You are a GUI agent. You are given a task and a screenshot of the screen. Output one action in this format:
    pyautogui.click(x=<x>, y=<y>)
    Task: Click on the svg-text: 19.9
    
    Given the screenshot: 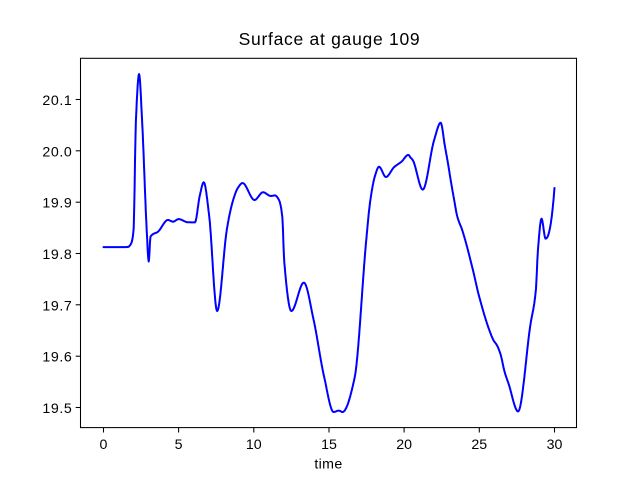 What is the action you would take?
    pyautogui.click(x=57, y=204)
    